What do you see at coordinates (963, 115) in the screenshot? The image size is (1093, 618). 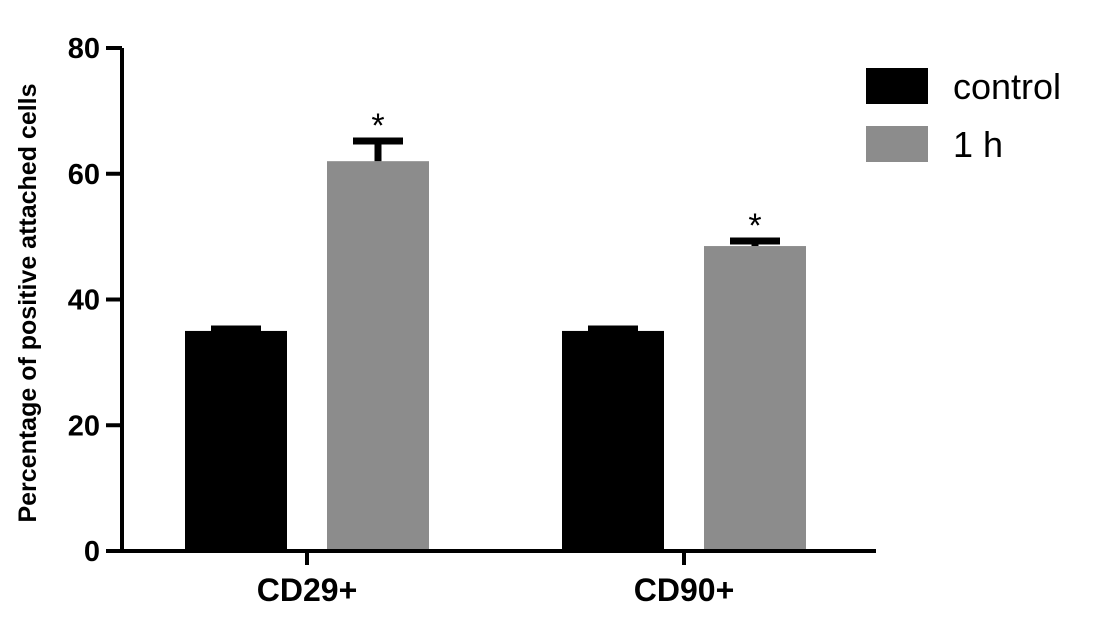 I see `legend: control 1 h` at bounding box center [963, 115].